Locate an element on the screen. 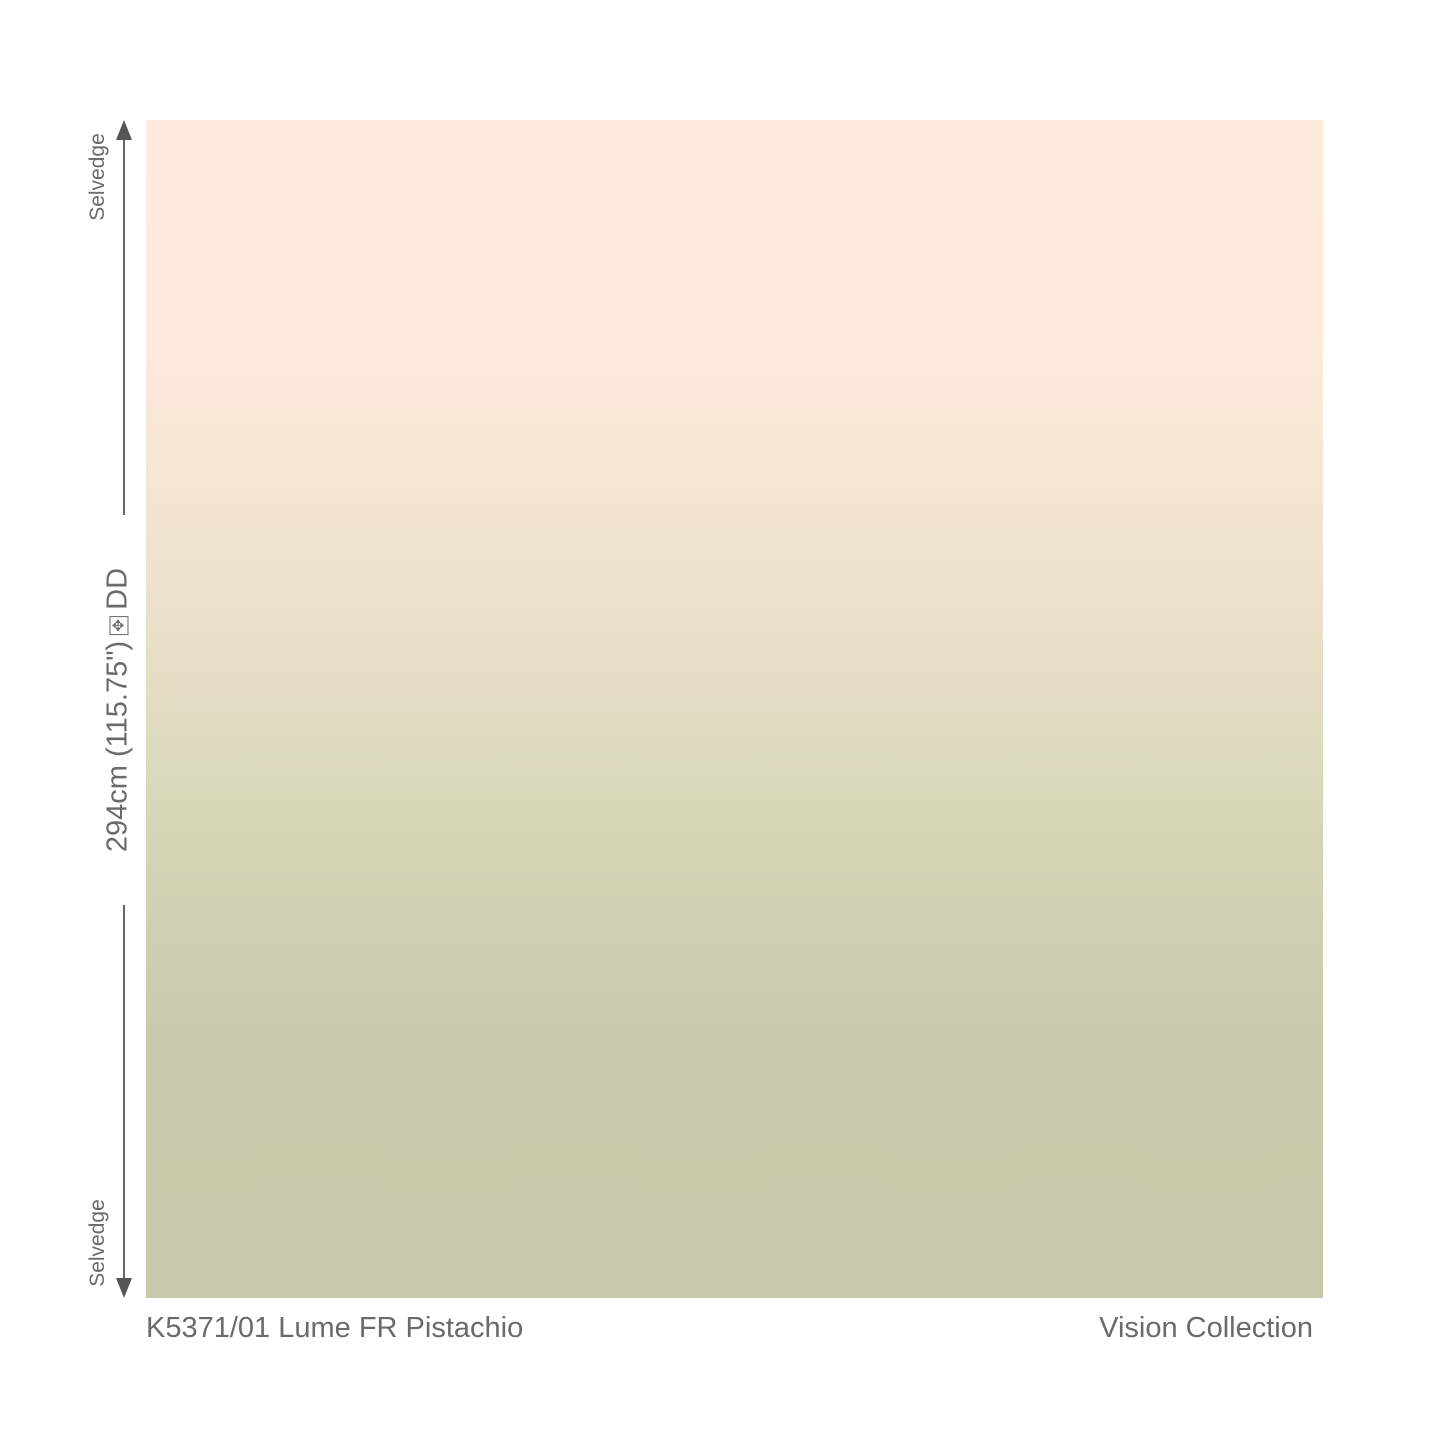  four-way-arrow-box-icon: ✥ is located at coordinates (119, 625).